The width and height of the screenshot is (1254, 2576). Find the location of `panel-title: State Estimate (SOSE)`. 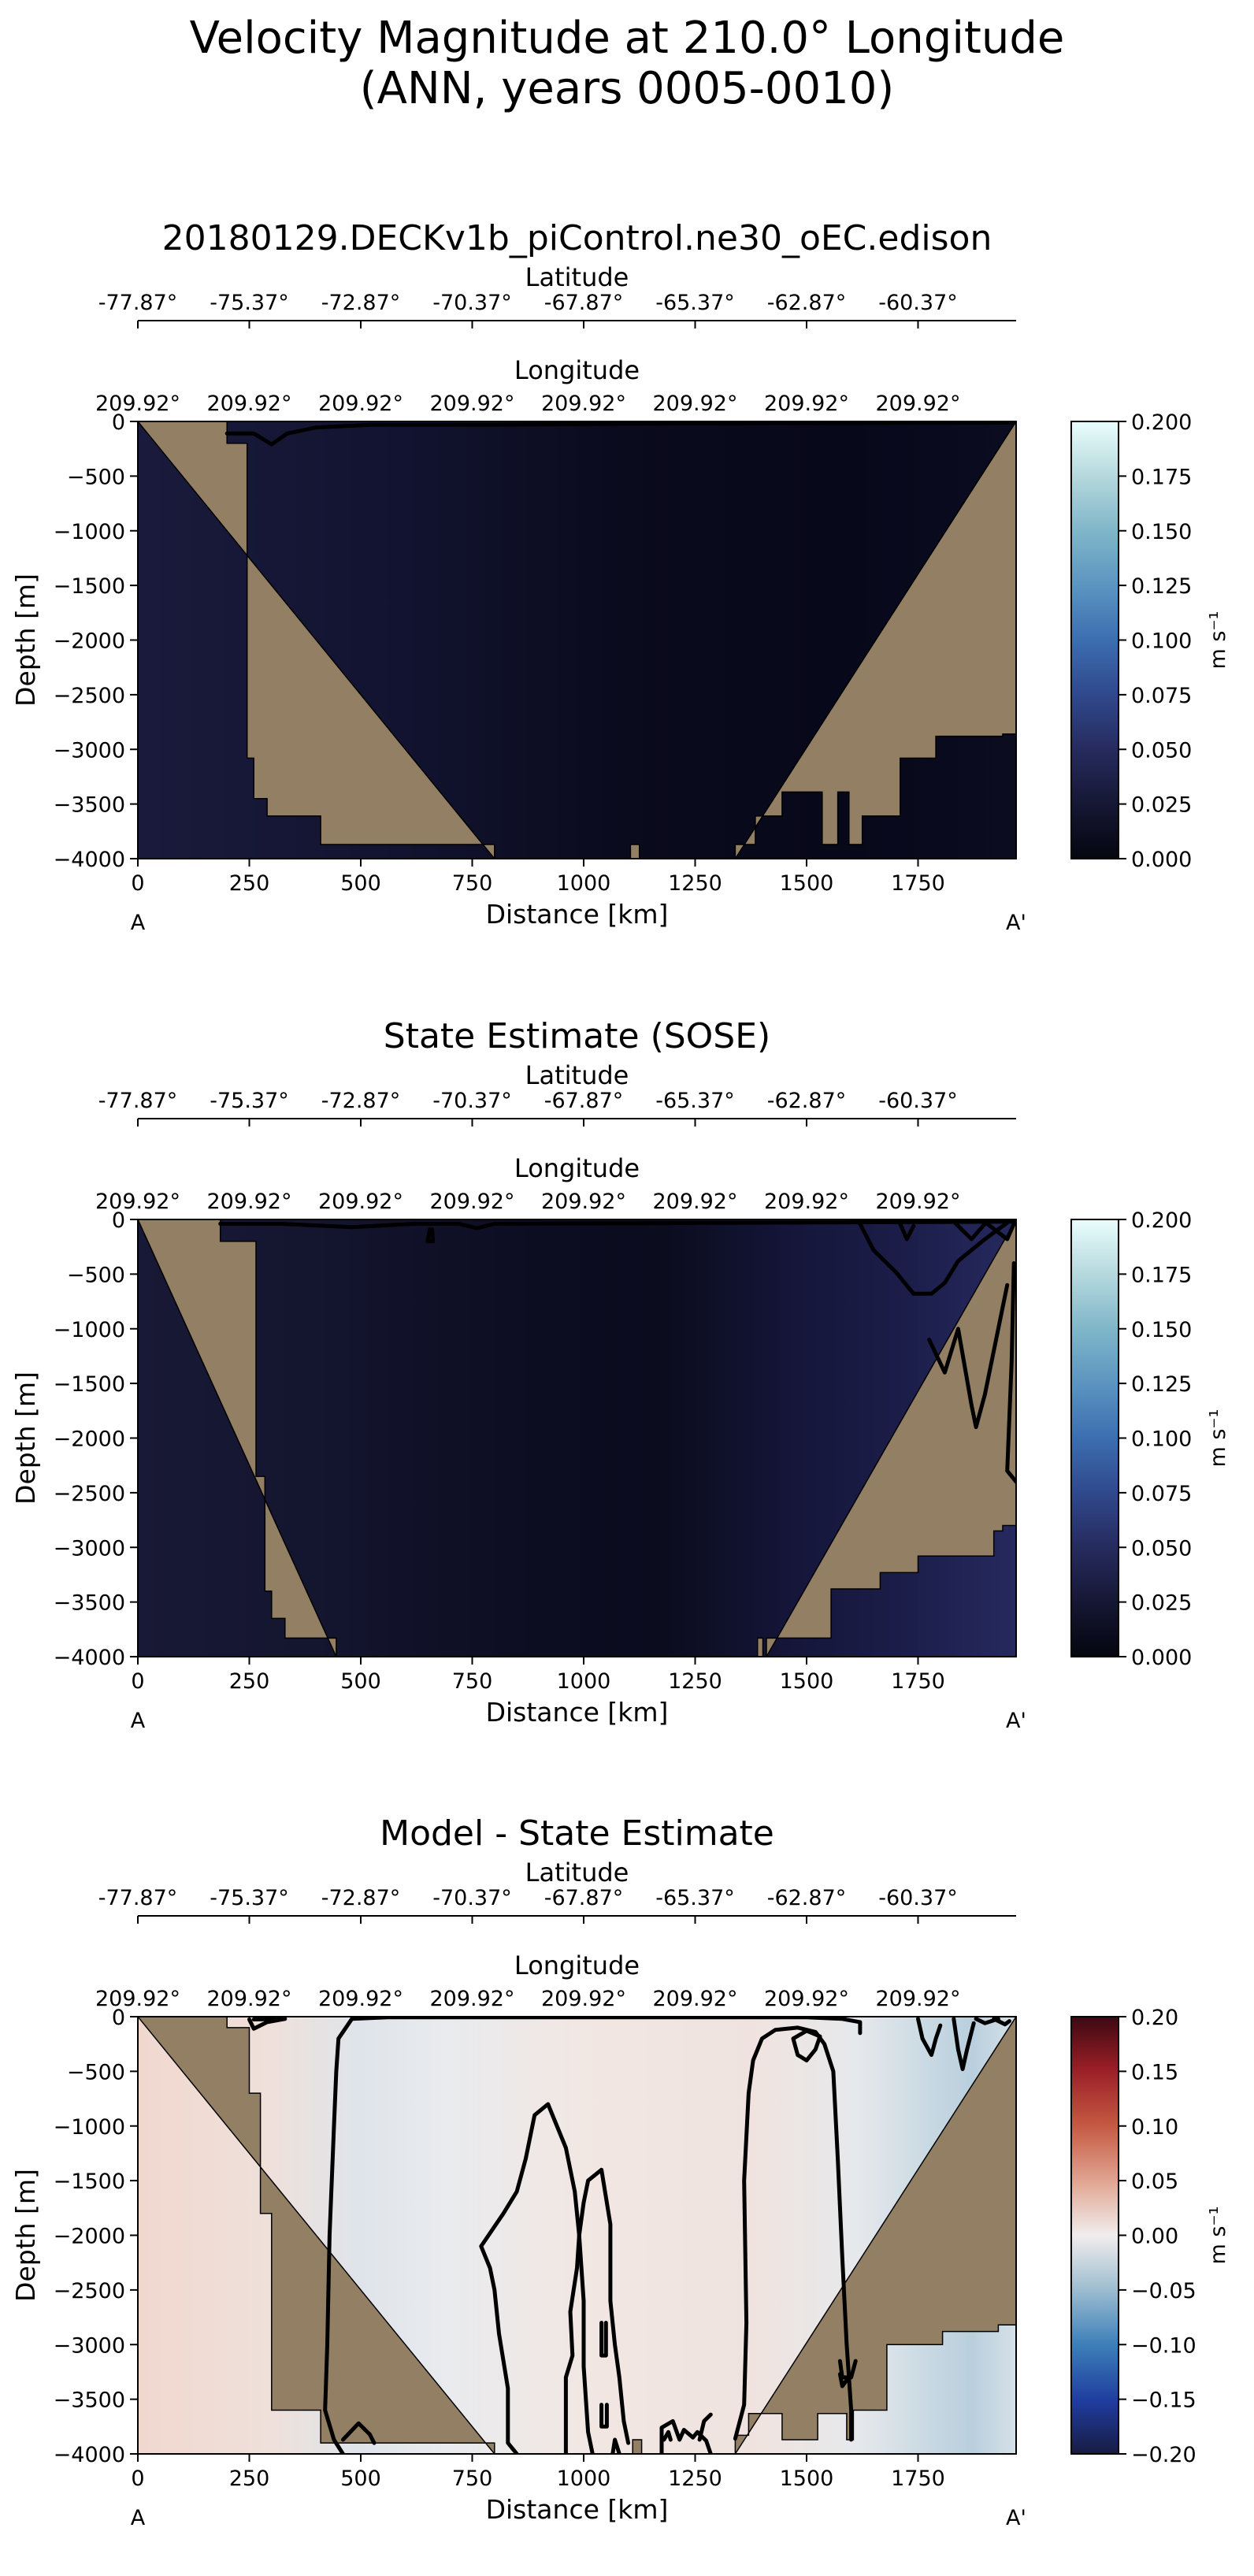

panel-title: State Estimate (SOSE) is located at coordinates (577, 1036).